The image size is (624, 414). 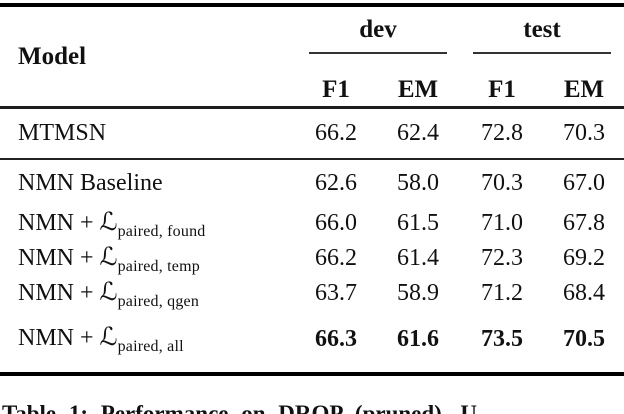 I want to click on column-group-dev: dev, so click(x=378, y=30).